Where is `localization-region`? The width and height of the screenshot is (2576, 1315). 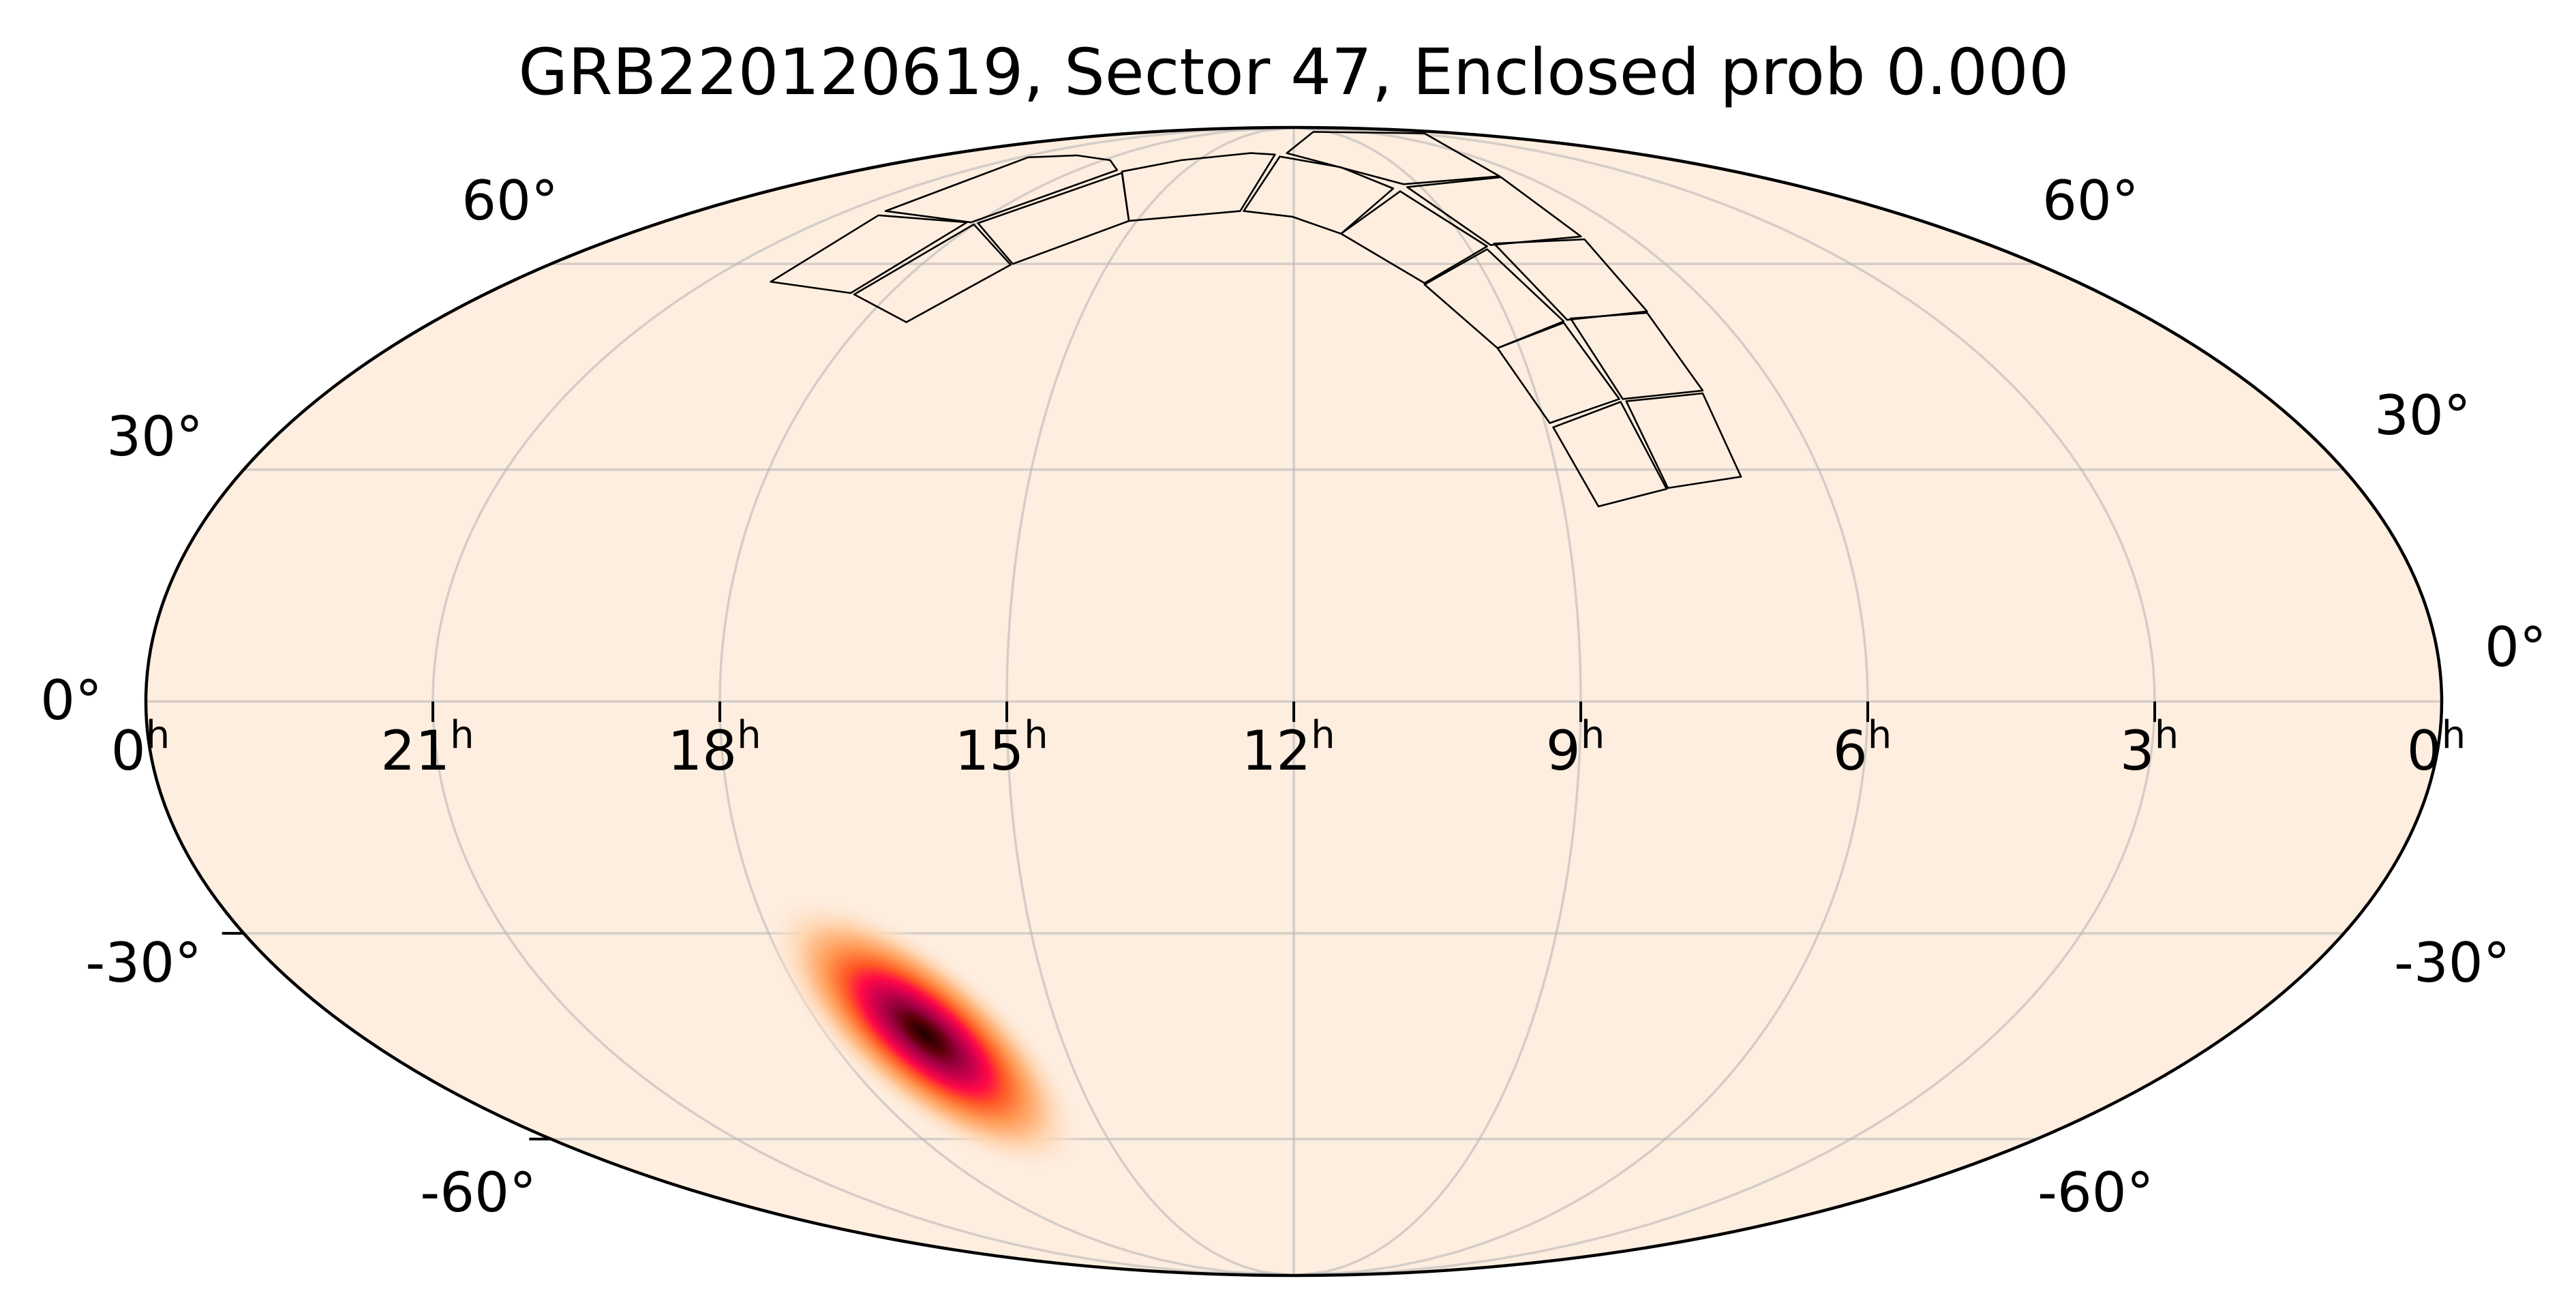 localization-region is located at coordinates (925, 1034).